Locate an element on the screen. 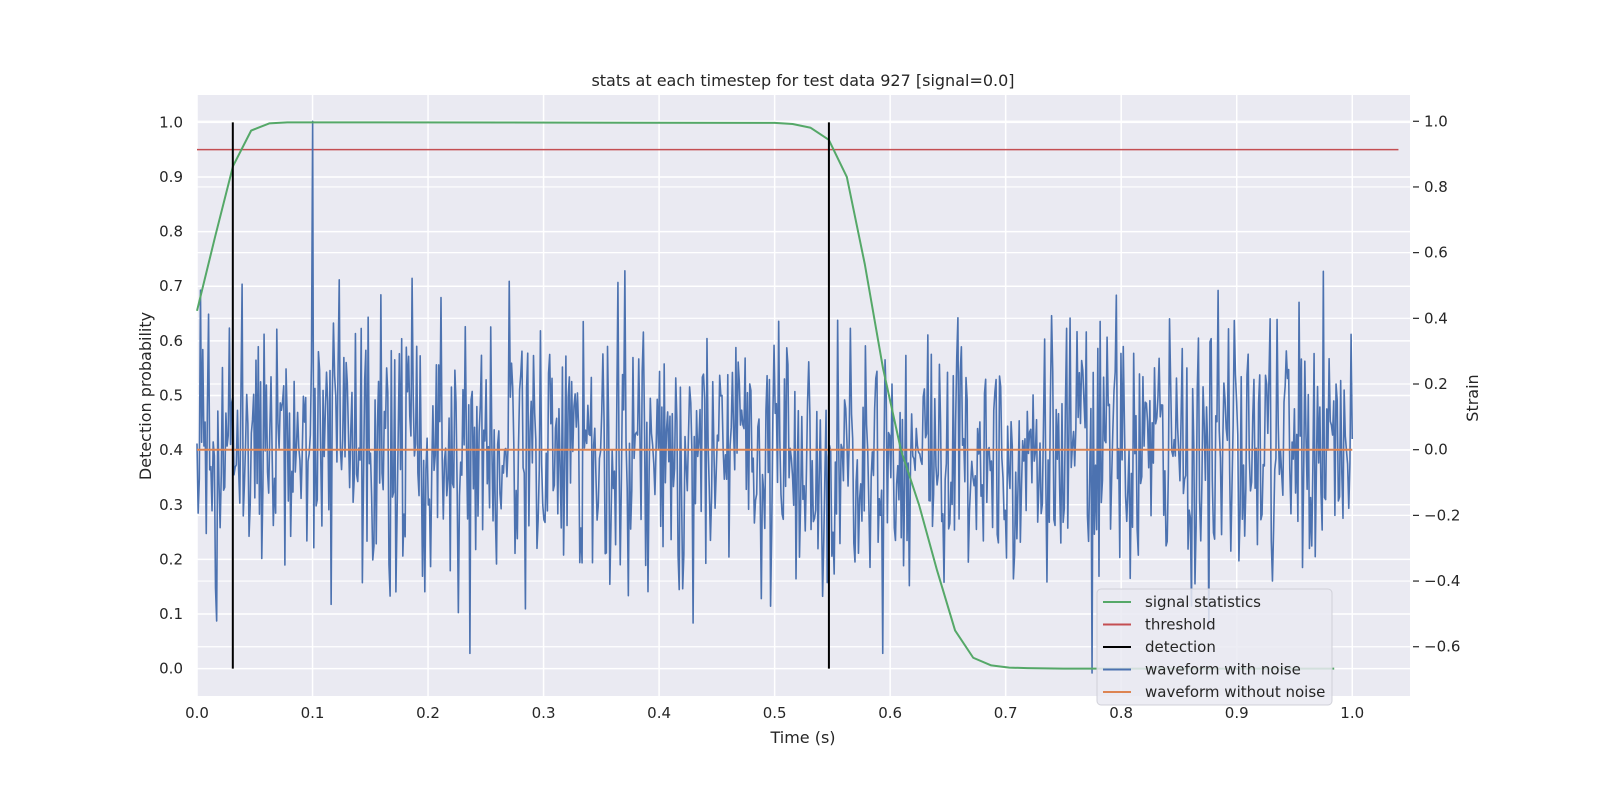 This screenshot has height=800, width=1600. x-tick-label: 0.8 is located at coordinates (1121, 713).